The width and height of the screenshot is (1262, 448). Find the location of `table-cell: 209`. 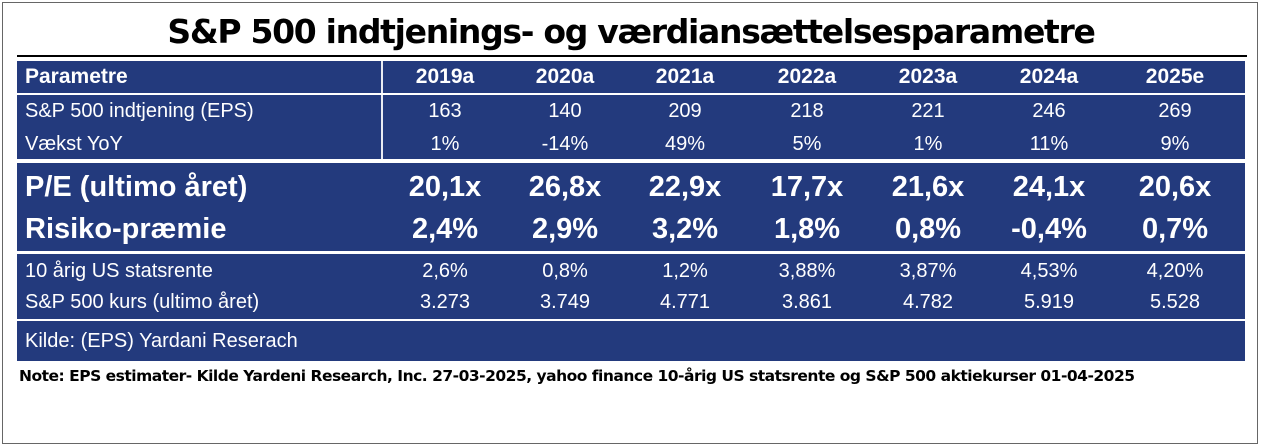

table-cell: 209 is located at coordinates (685, 110).